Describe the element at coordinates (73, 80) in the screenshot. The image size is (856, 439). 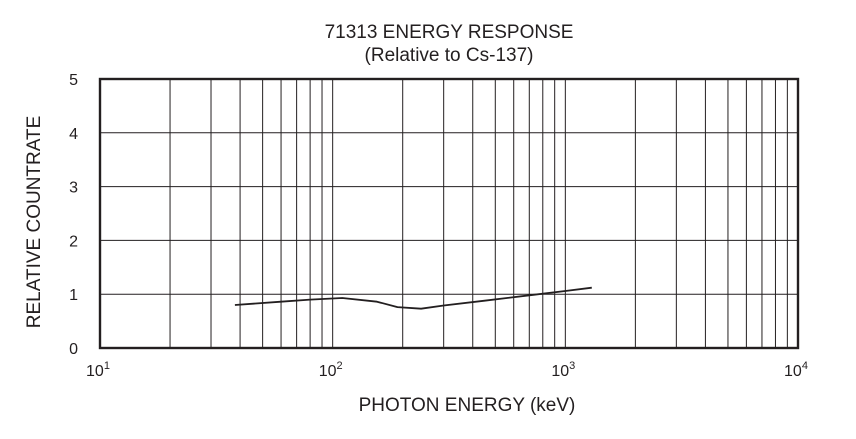
I see `y-tick-label: 5` at that location.